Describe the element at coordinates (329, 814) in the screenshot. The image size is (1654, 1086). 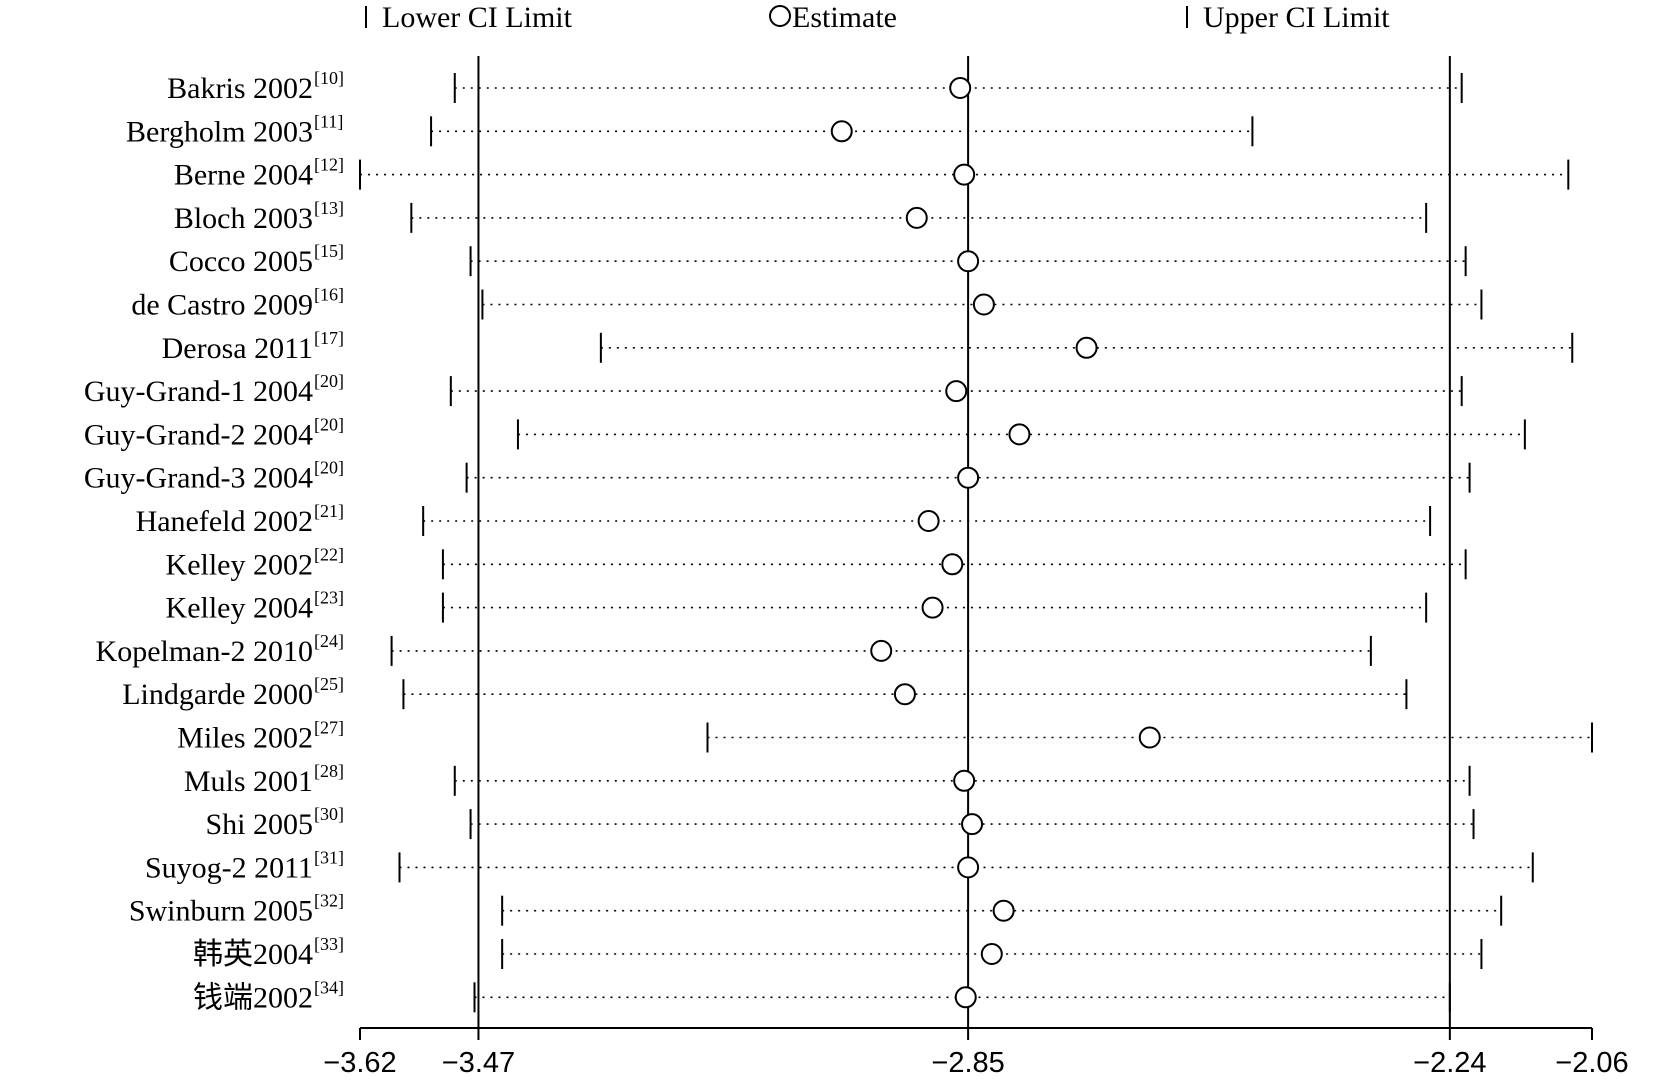
I see `study-ref: [30]` at that location.